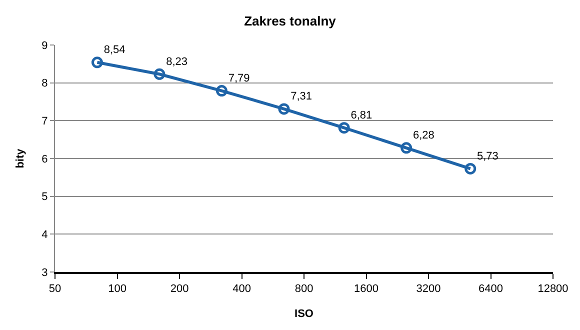 This screenshot has width=580, height=330. I want to click on y-tick-label: 5, so click(45, 197).